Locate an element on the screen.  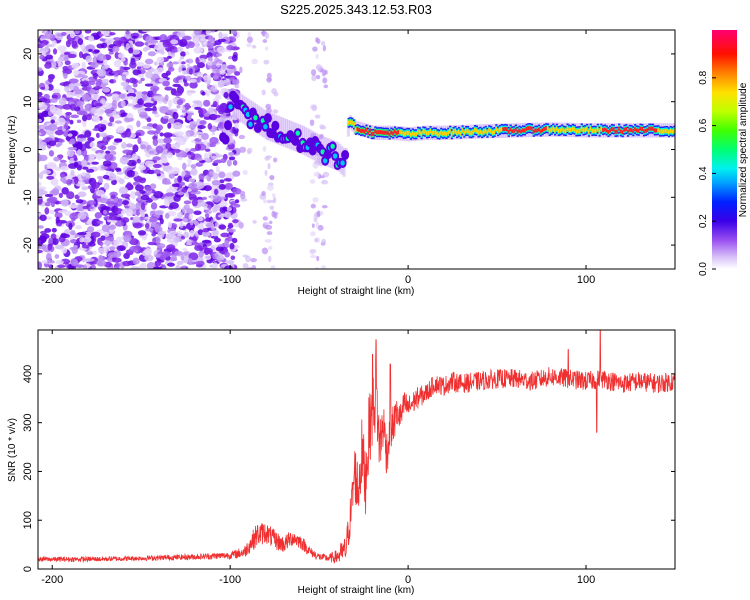
spectrogram-ytick-label: 20 is located at coordinates (28, 54).